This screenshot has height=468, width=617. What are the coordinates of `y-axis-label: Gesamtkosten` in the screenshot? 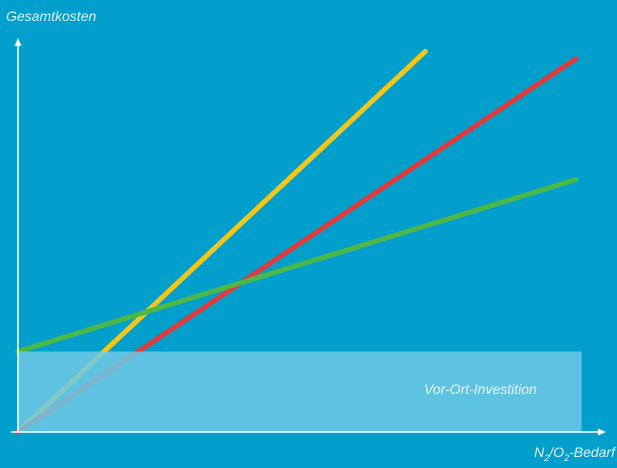 It's located at (51, 16).